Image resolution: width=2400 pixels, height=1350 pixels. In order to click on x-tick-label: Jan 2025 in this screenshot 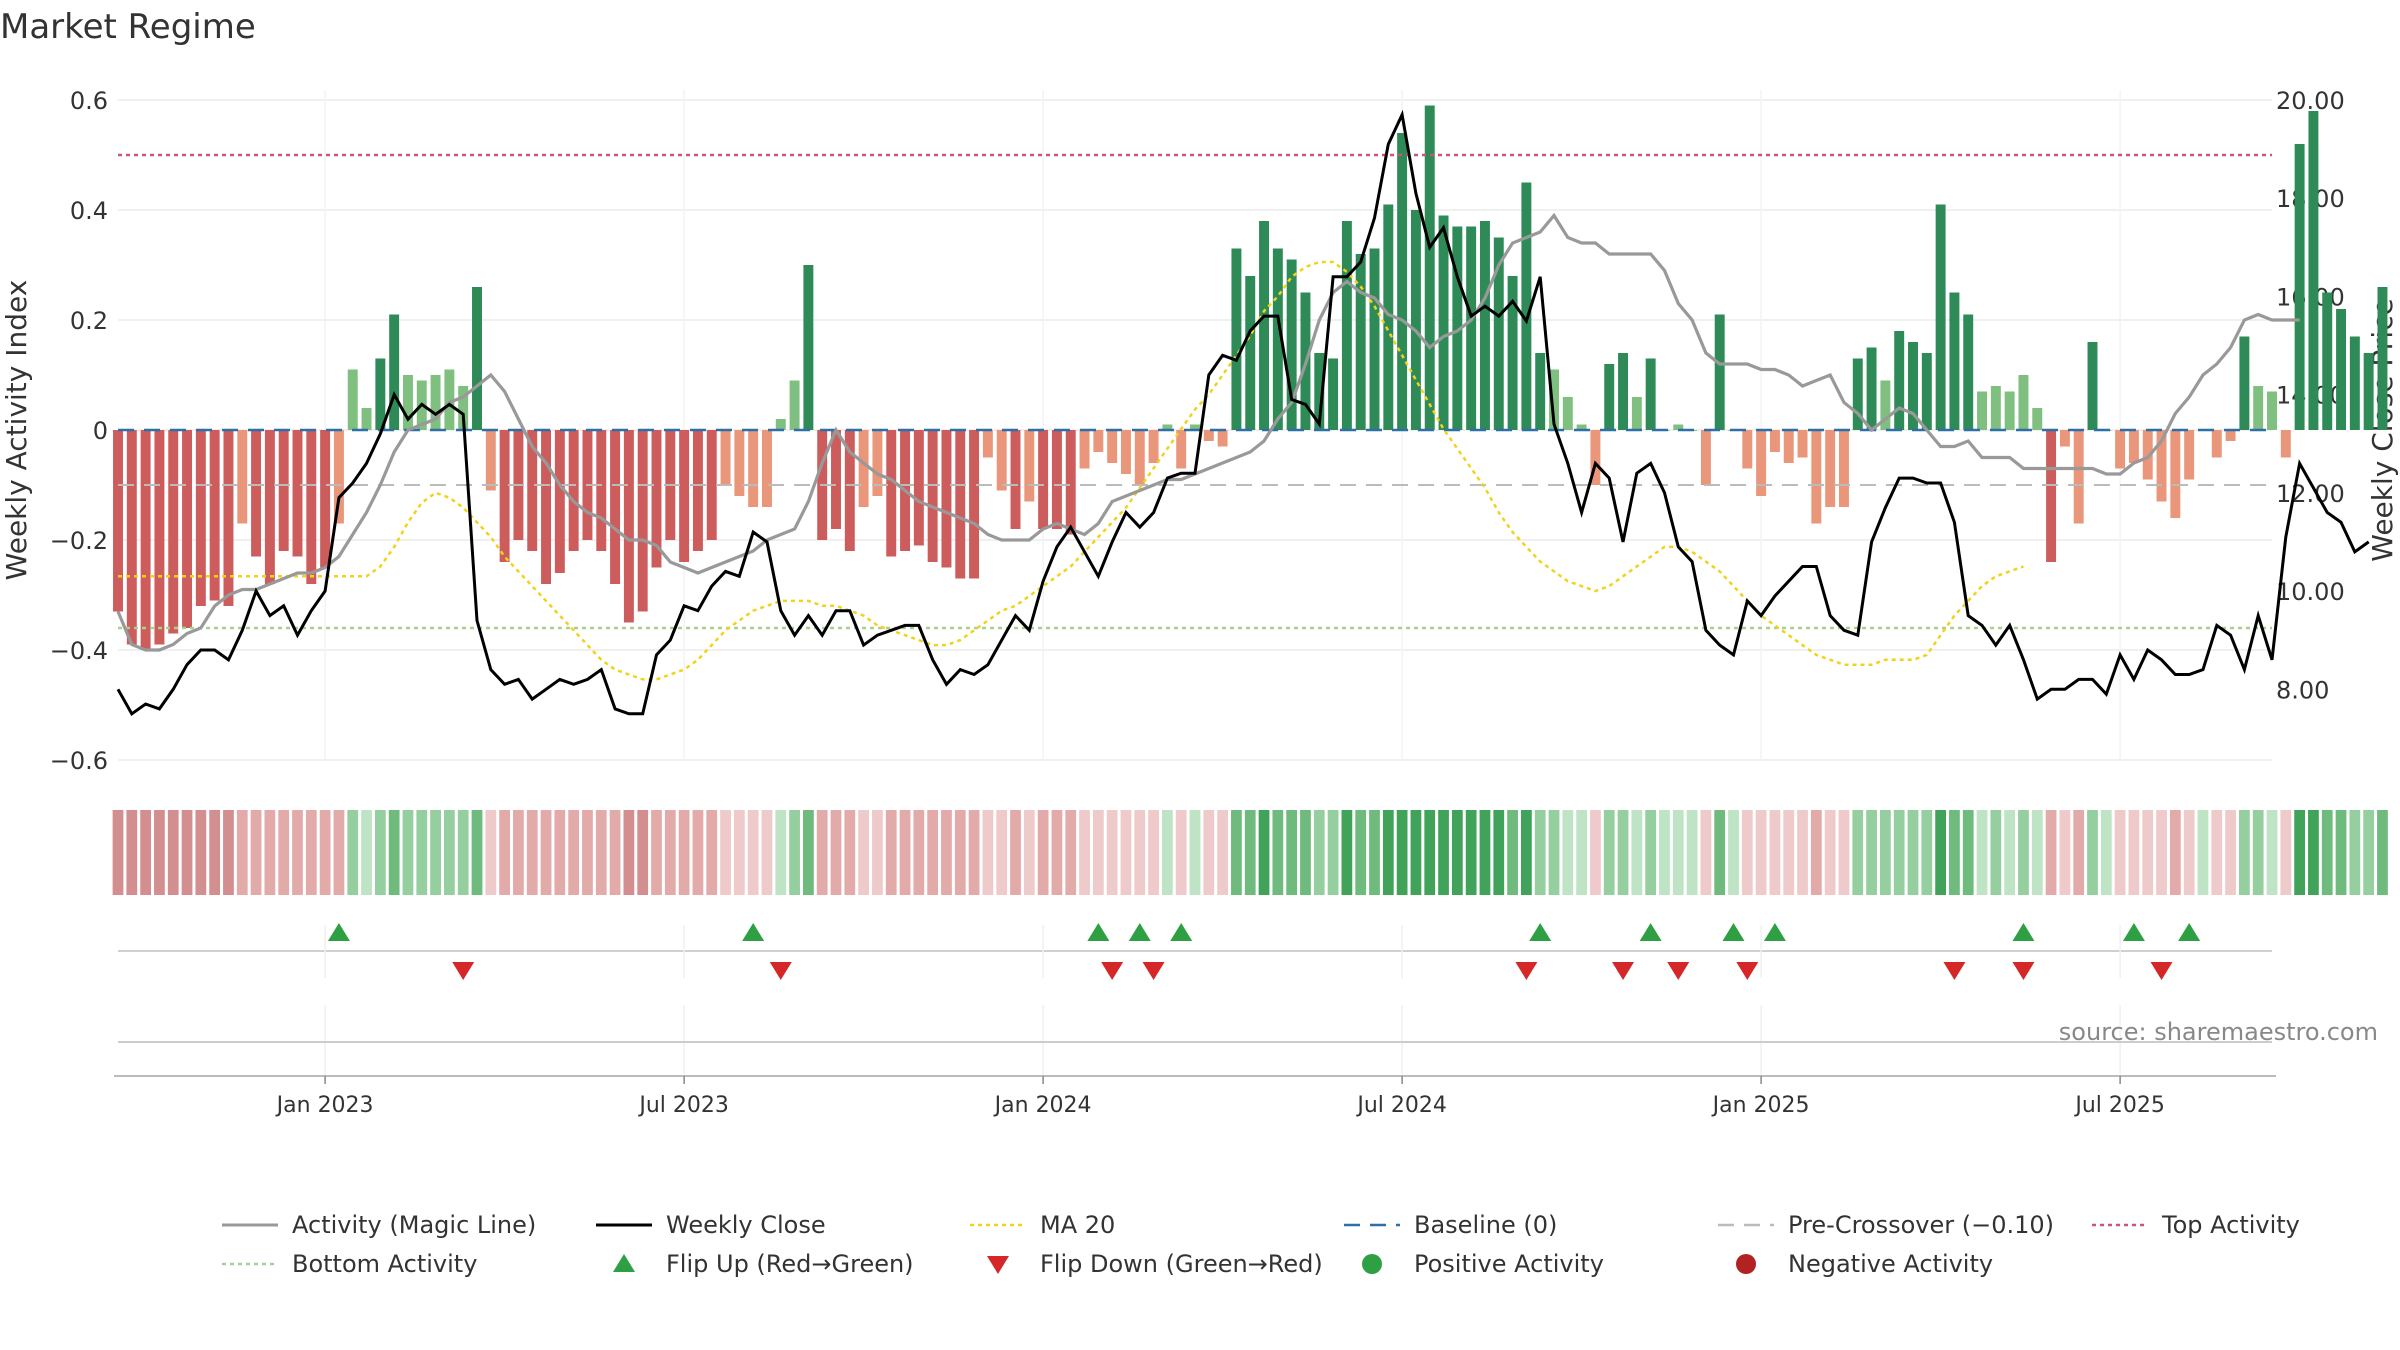, I will do `click(1760, 1105)`.